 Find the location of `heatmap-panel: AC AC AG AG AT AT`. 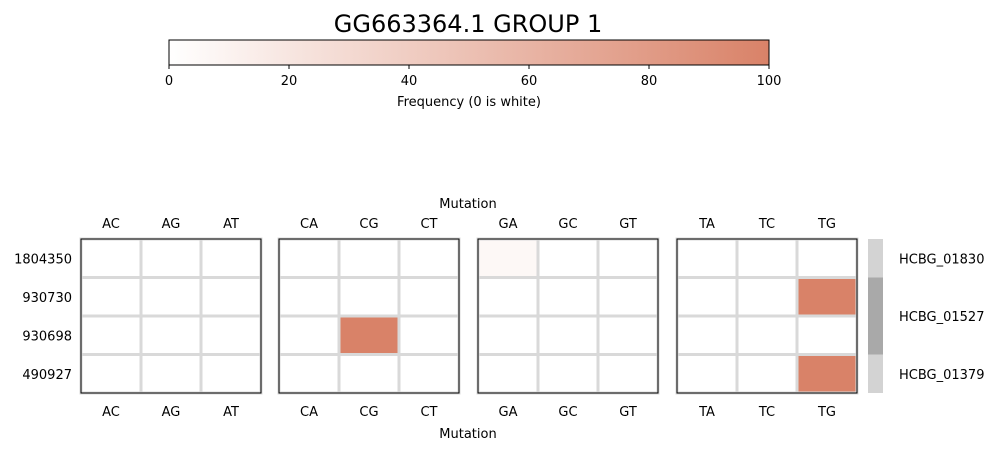

heatmap-panel: AC AC AG AG AT AT is located at coordinates (171, 318).